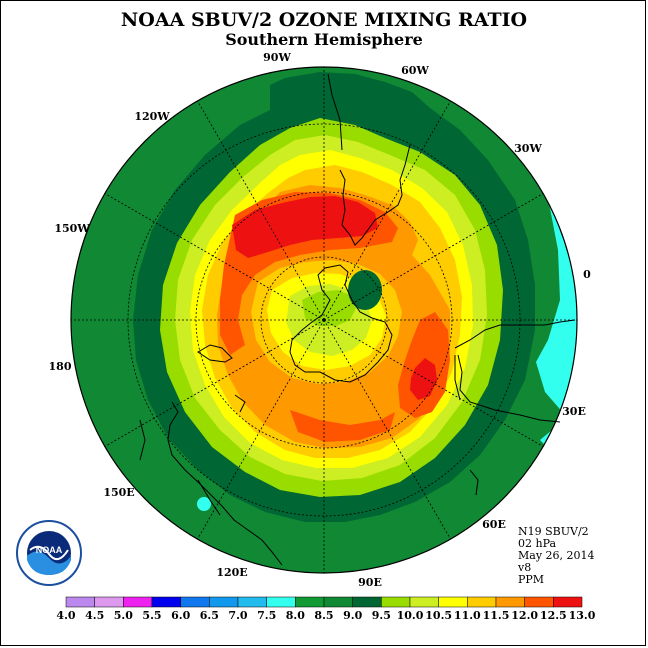 The image size is (648, 648). Describe the element at coordinates (60, 366) in the screenshot. I see `lon-label-180: 180` at that location.